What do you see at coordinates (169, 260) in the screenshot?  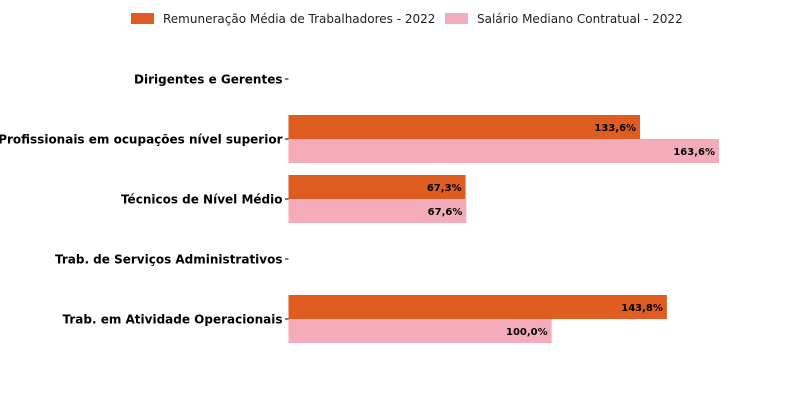 I see `y-label-trab-de-servicos-administrativos: Trab. de Serviços Administrativos` at bounding box center [169, 260].